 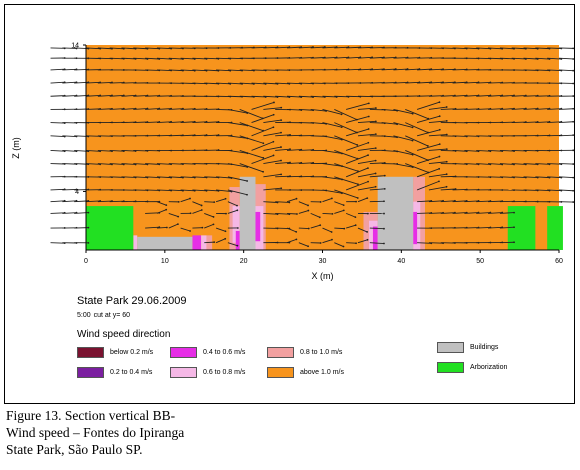 What do you see at coordinates (131, 372) in the screenshot?
I see `legend-label: 0.2 to 0.4 m/s` at bounding box center [131, 372].